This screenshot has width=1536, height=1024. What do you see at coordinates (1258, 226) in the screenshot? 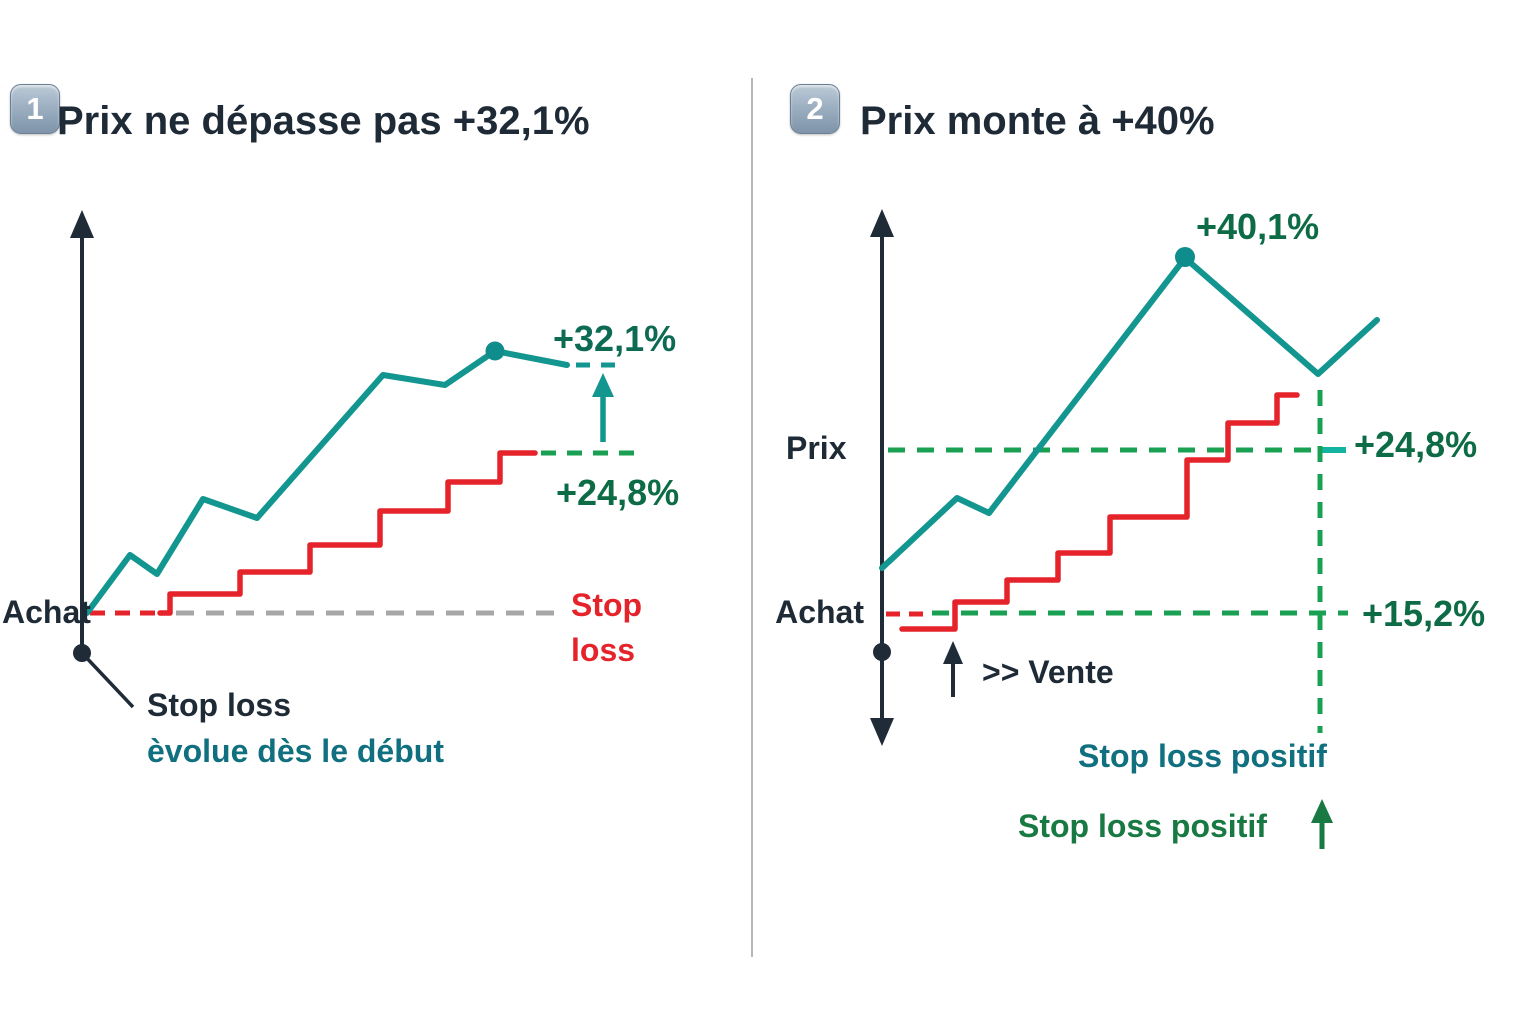
I see `right-peak-pct-label: +40,1%` at bounding box center [1258, 226].